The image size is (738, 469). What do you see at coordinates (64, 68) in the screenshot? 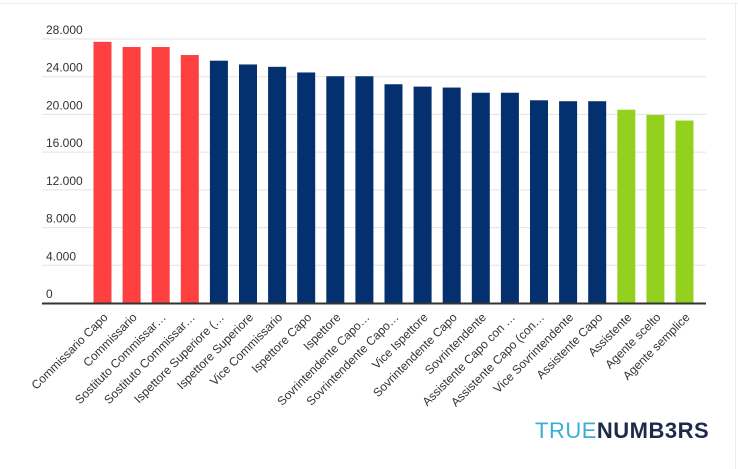
I see `y-tick-label: 24.000` at bounding box center [64, 68].